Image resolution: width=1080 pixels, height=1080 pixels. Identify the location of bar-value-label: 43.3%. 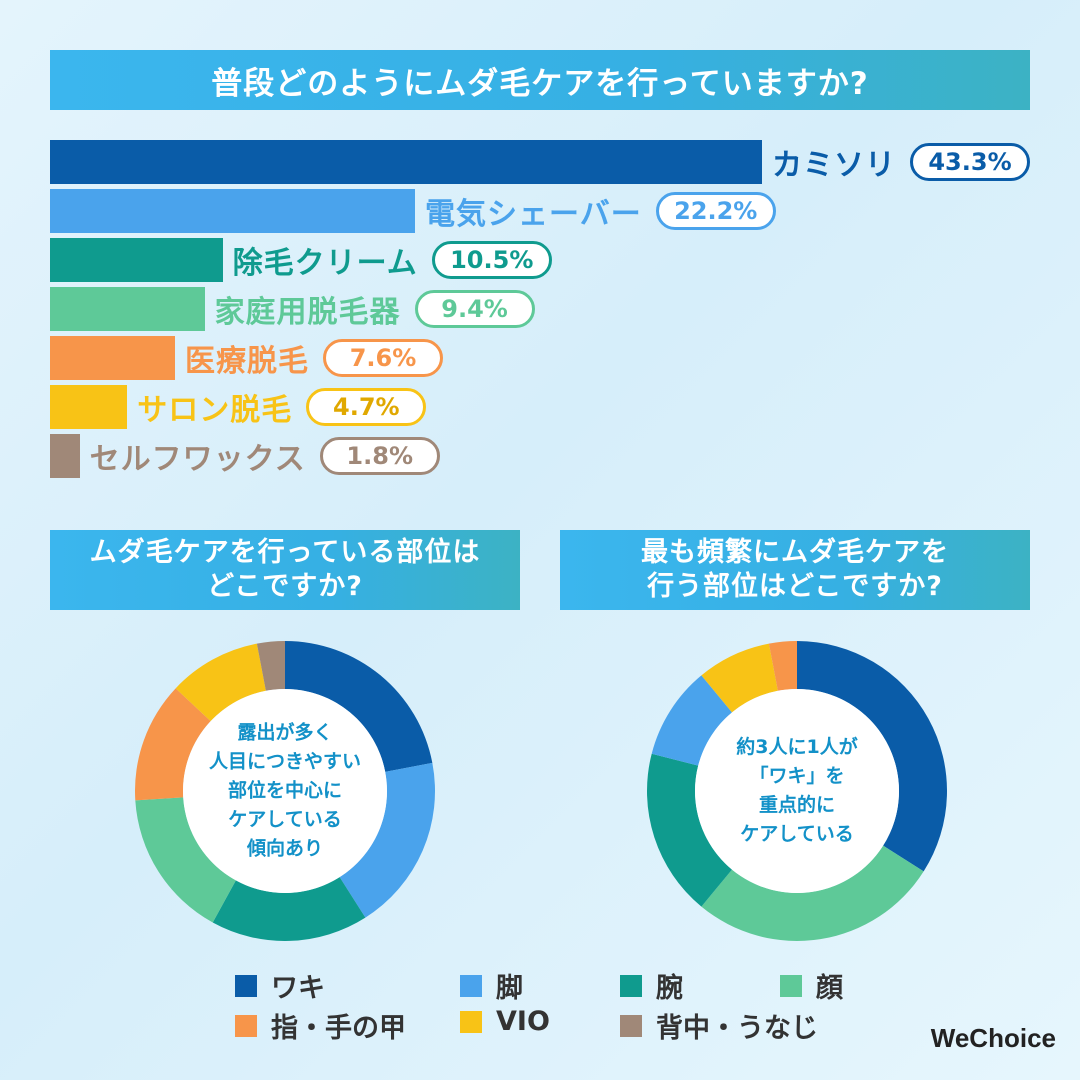
(970, 162).